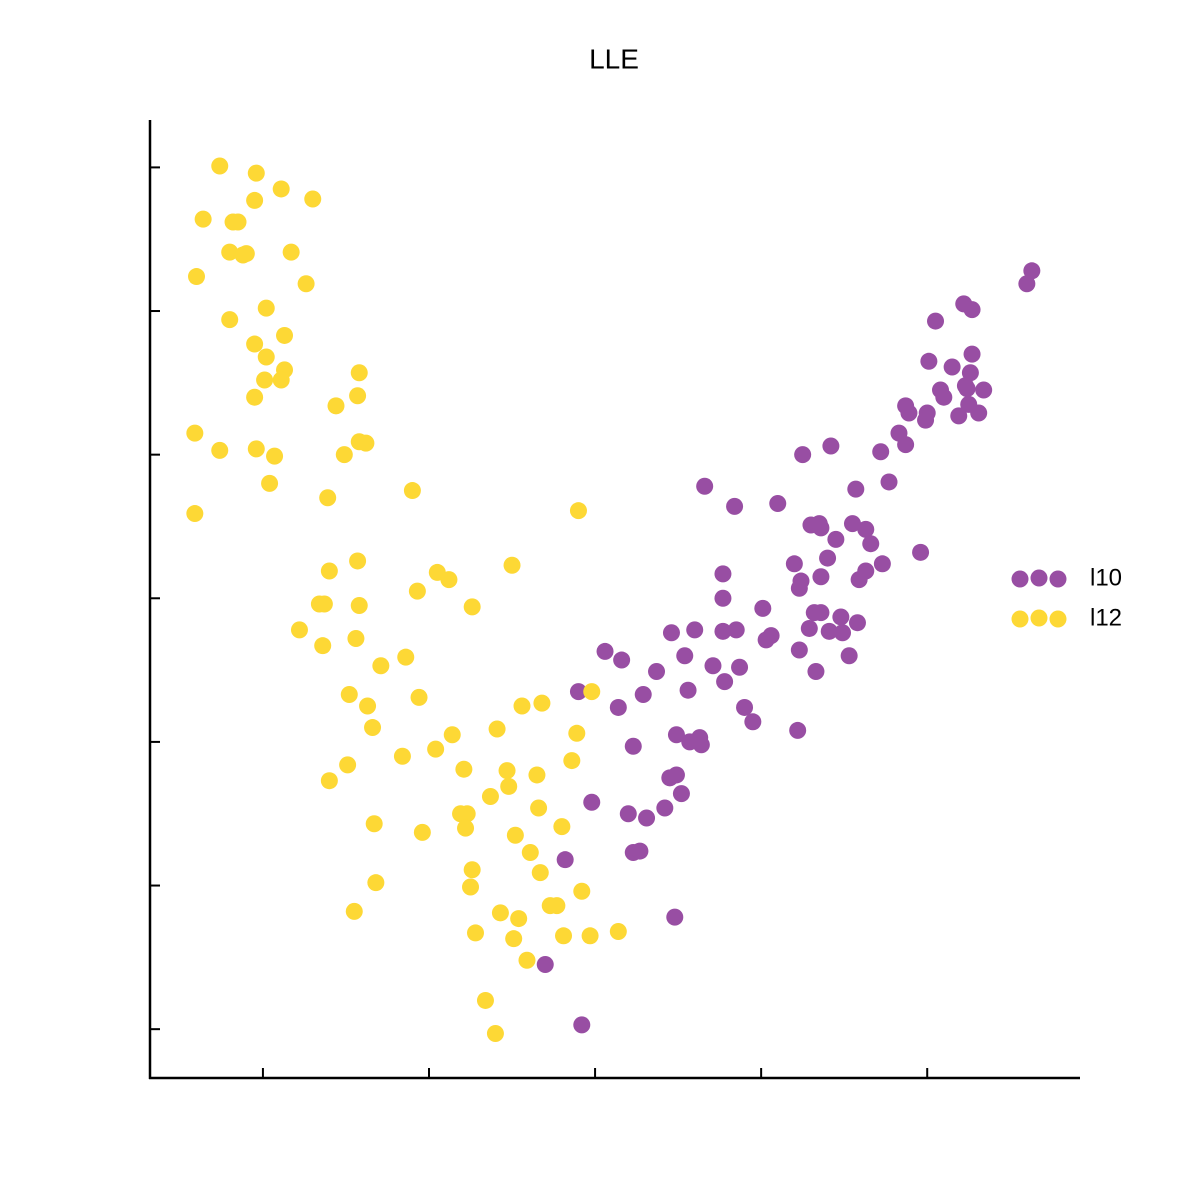 The image size is (1200, 1200). I want to click on legend-label: l12, so click(1106, 617).